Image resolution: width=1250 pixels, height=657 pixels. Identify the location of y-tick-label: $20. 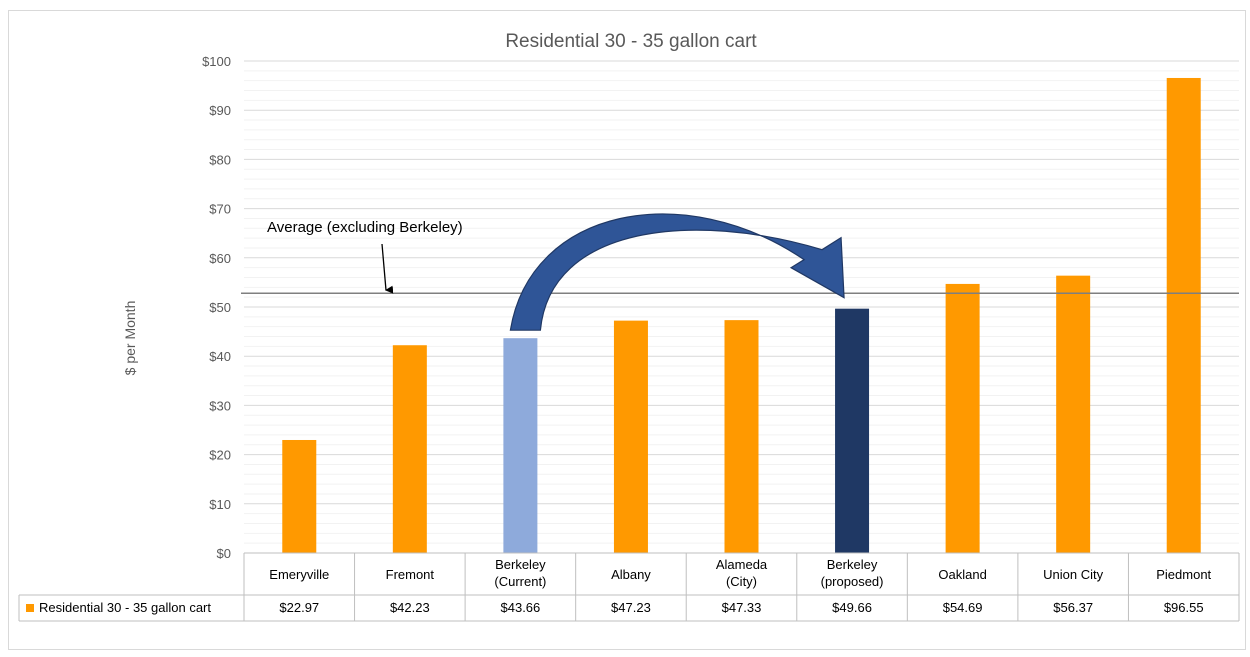
(220, 455).